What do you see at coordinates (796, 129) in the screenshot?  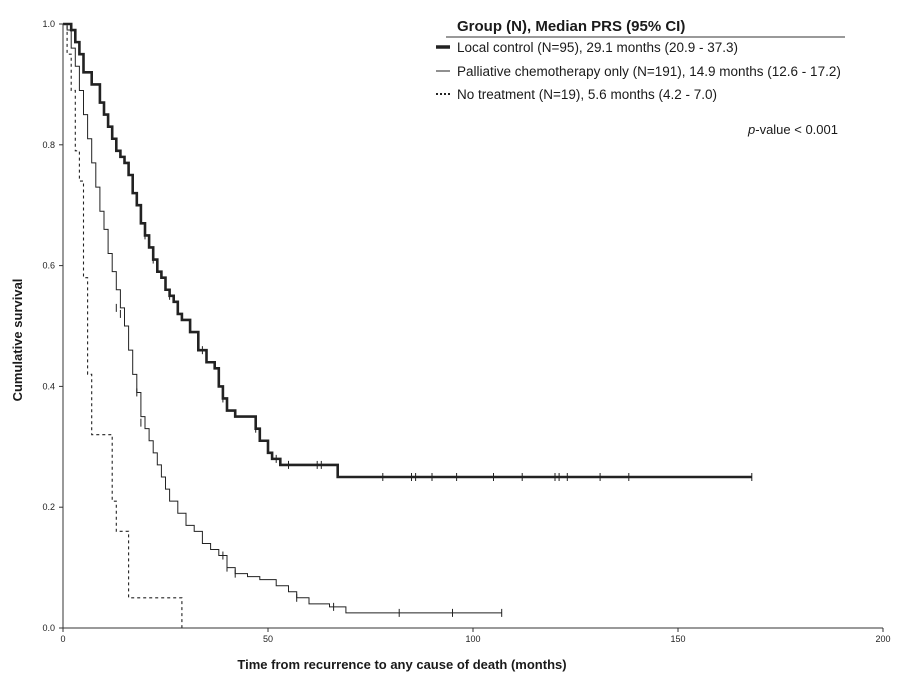 I see `p-value-text: -value < 0.001` at bounding box center [796, 129].